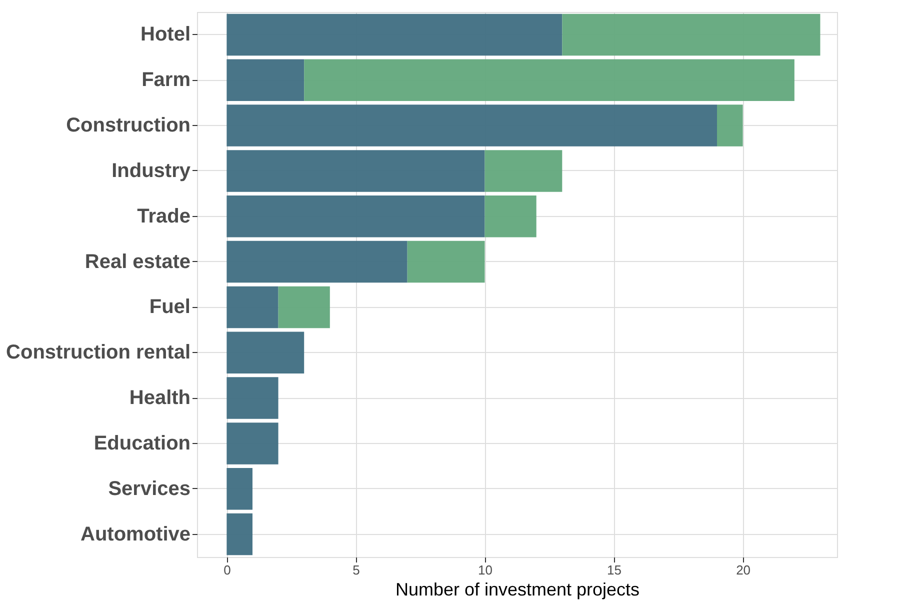 This screenshot has width=912, height=616. Describe the element at coordinates (152, 171) in the screenshot. I see `y-tick-label: Industry` at that location.